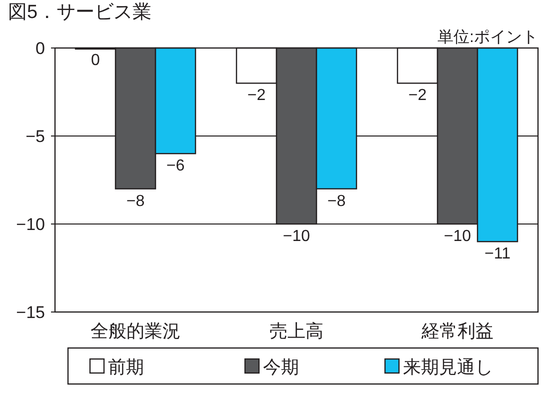 This screenshot has height=417, width=555. Describe the element at coordinates (458, 331) in the screenshot. I see `xtick: 経常利益` at that location.